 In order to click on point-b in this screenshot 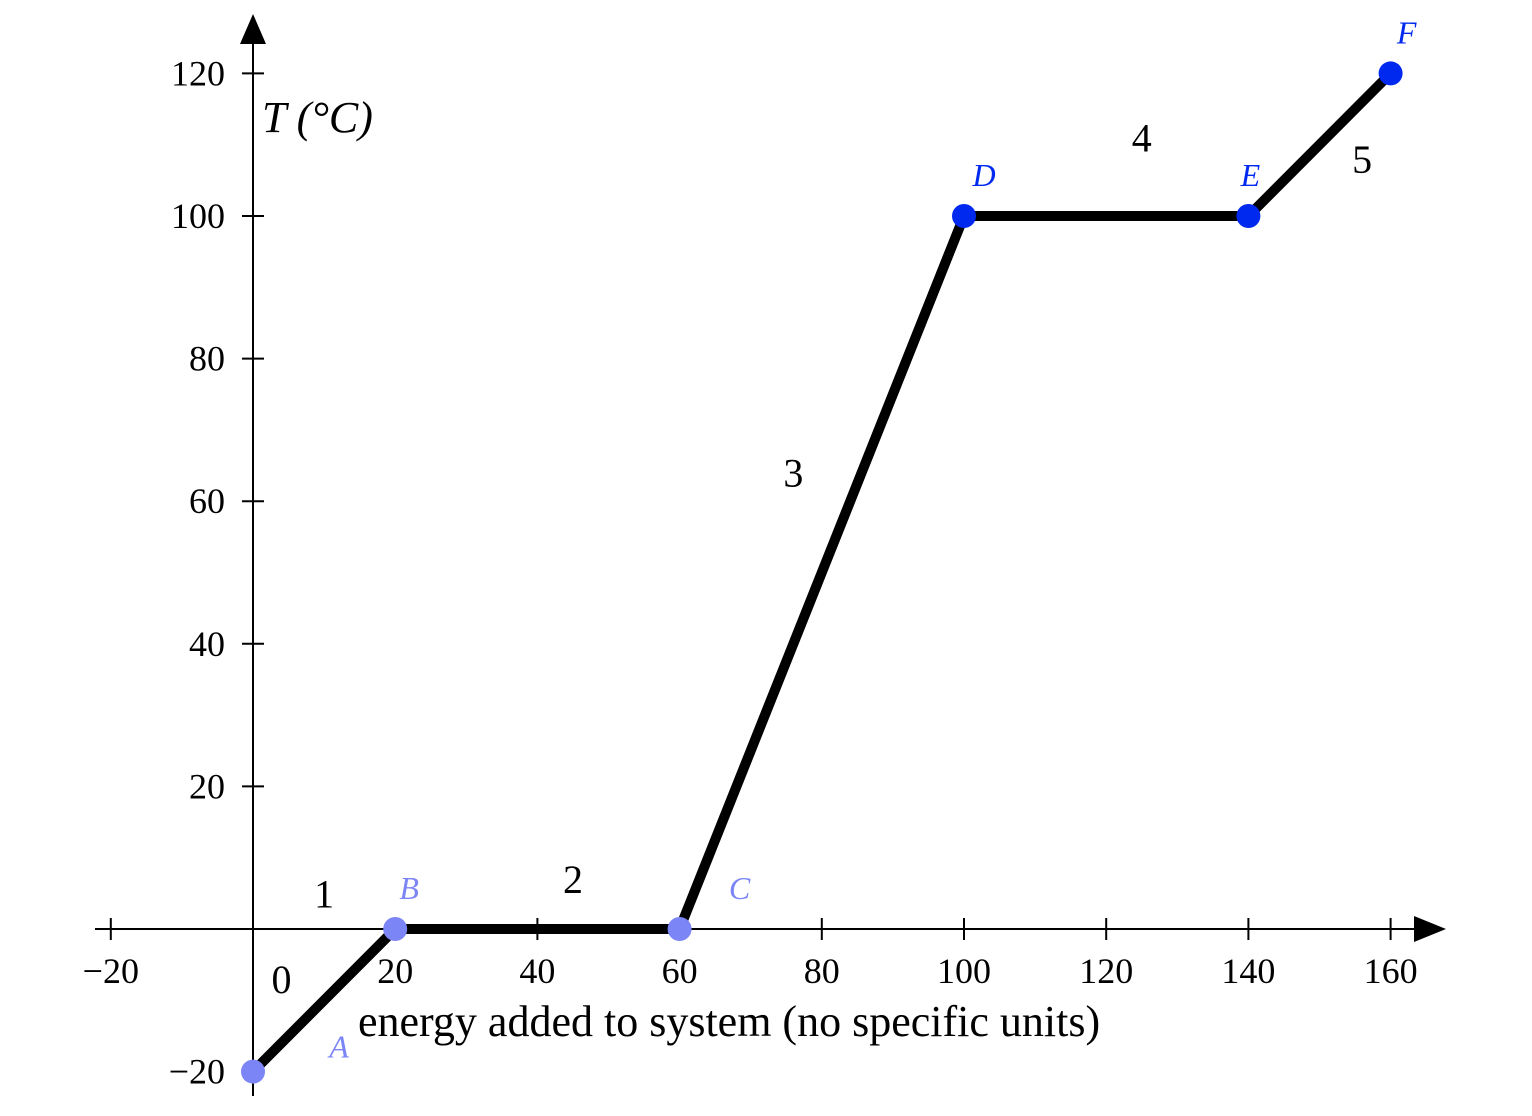, I will do `click(395, 929)`.